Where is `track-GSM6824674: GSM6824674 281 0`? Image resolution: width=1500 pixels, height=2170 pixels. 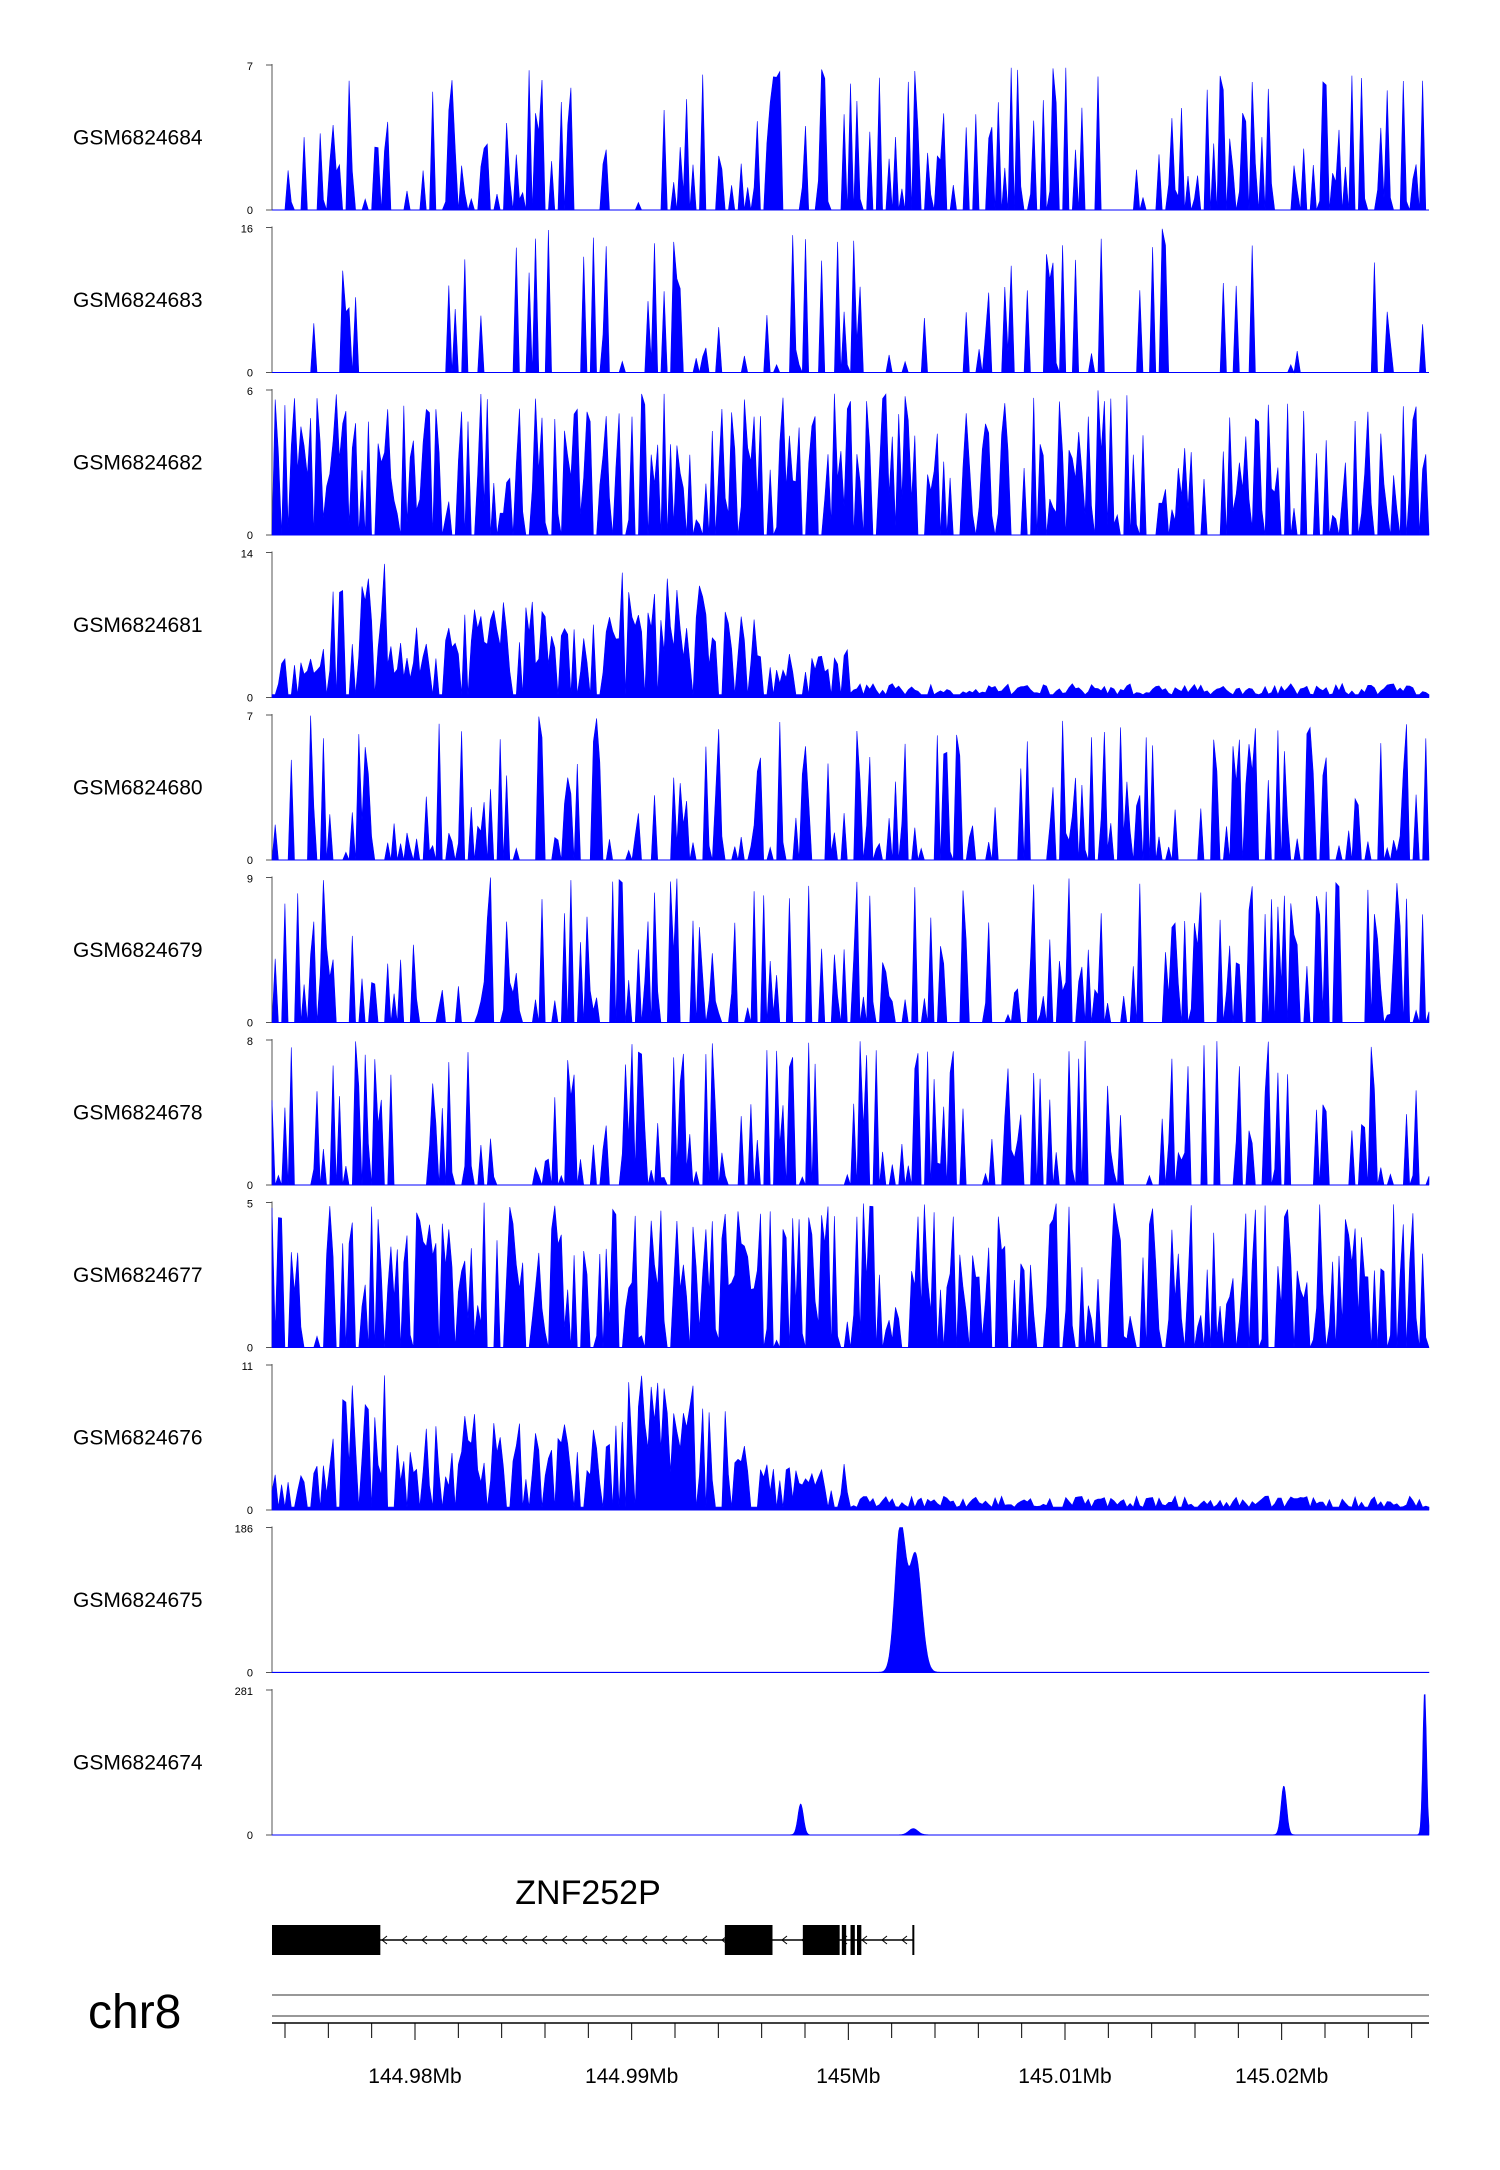 track-GSM6824674: GSM6824674 281 0 is located at coordinates (751, 1764).